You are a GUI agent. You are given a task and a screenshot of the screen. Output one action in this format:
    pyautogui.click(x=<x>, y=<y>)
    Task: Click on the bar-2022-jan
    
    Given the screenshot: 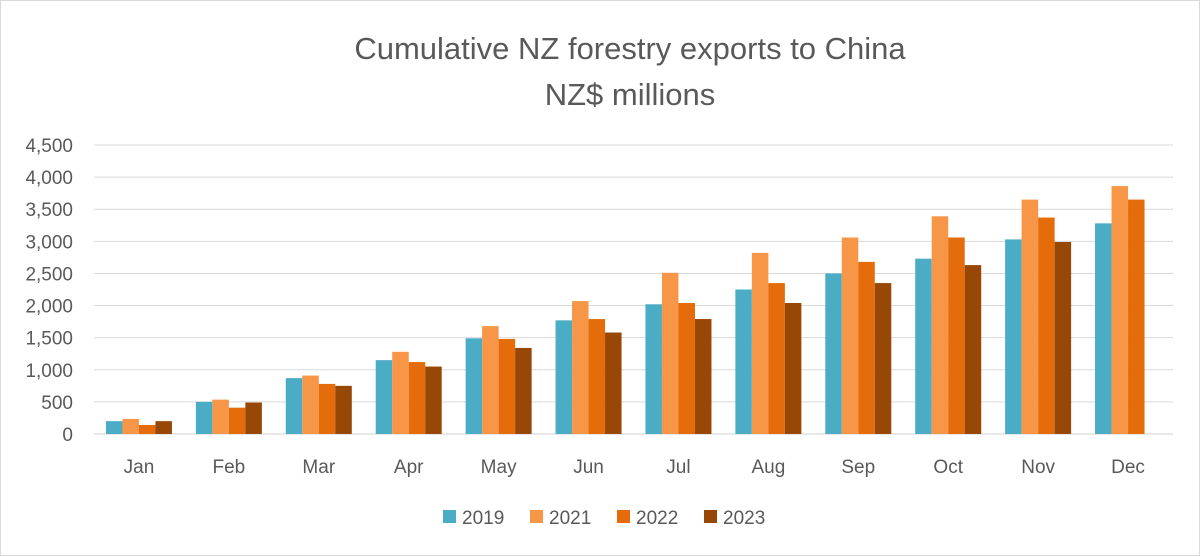 What is the action you would take?
    pyautogui.click(x=147, y=429)
    